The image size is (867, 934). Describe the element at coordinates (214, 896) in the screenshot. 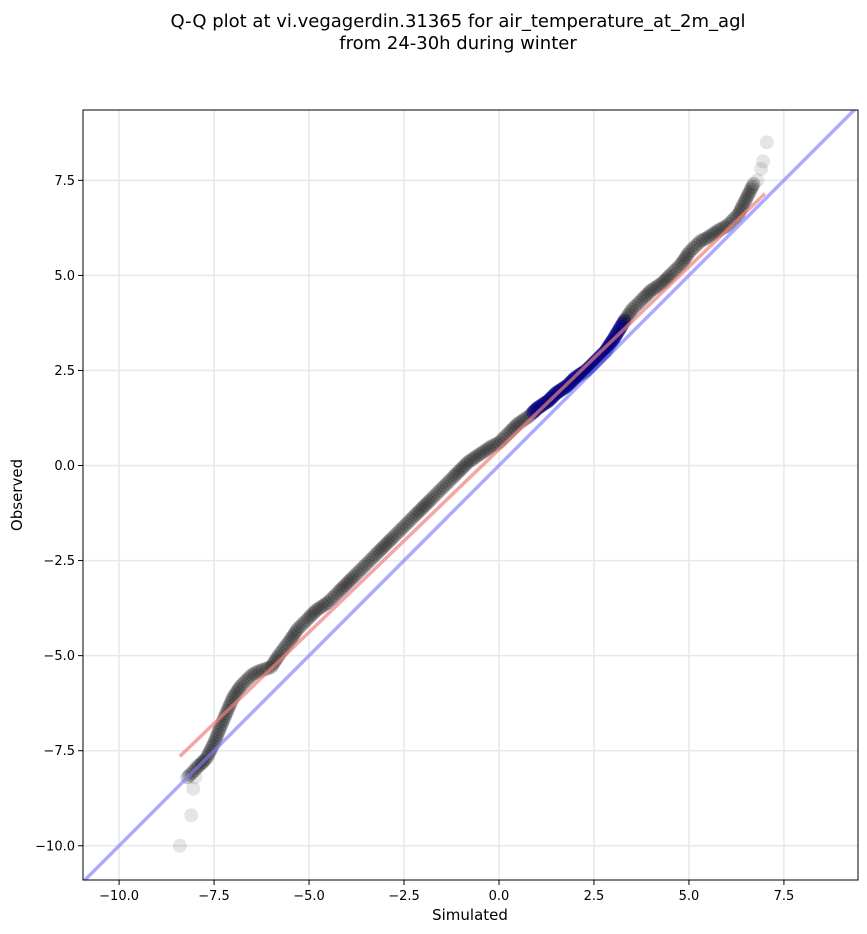

I see `x-tick-label: −7.5` at that location.